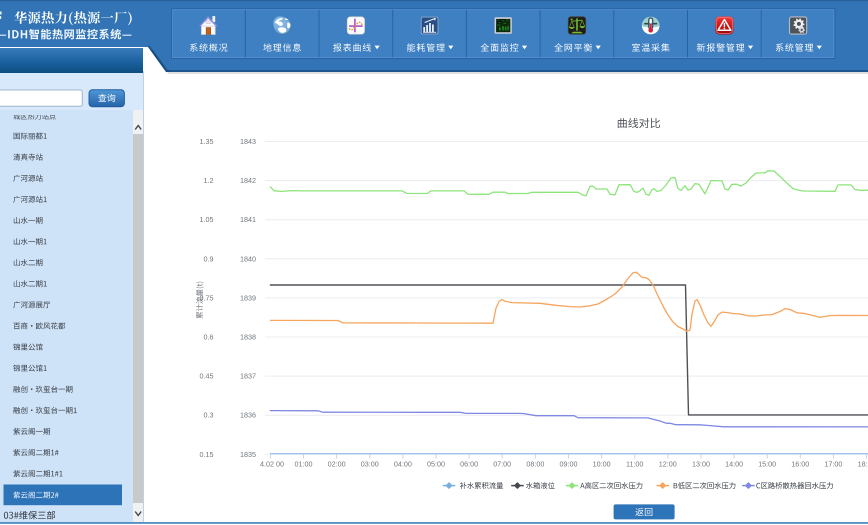 Image resolution: width=868 pixels, height=525 pixels. Describe the element at coordinates (207, 297) in the screenshot. I see `svg-text: 0.75` at that location.